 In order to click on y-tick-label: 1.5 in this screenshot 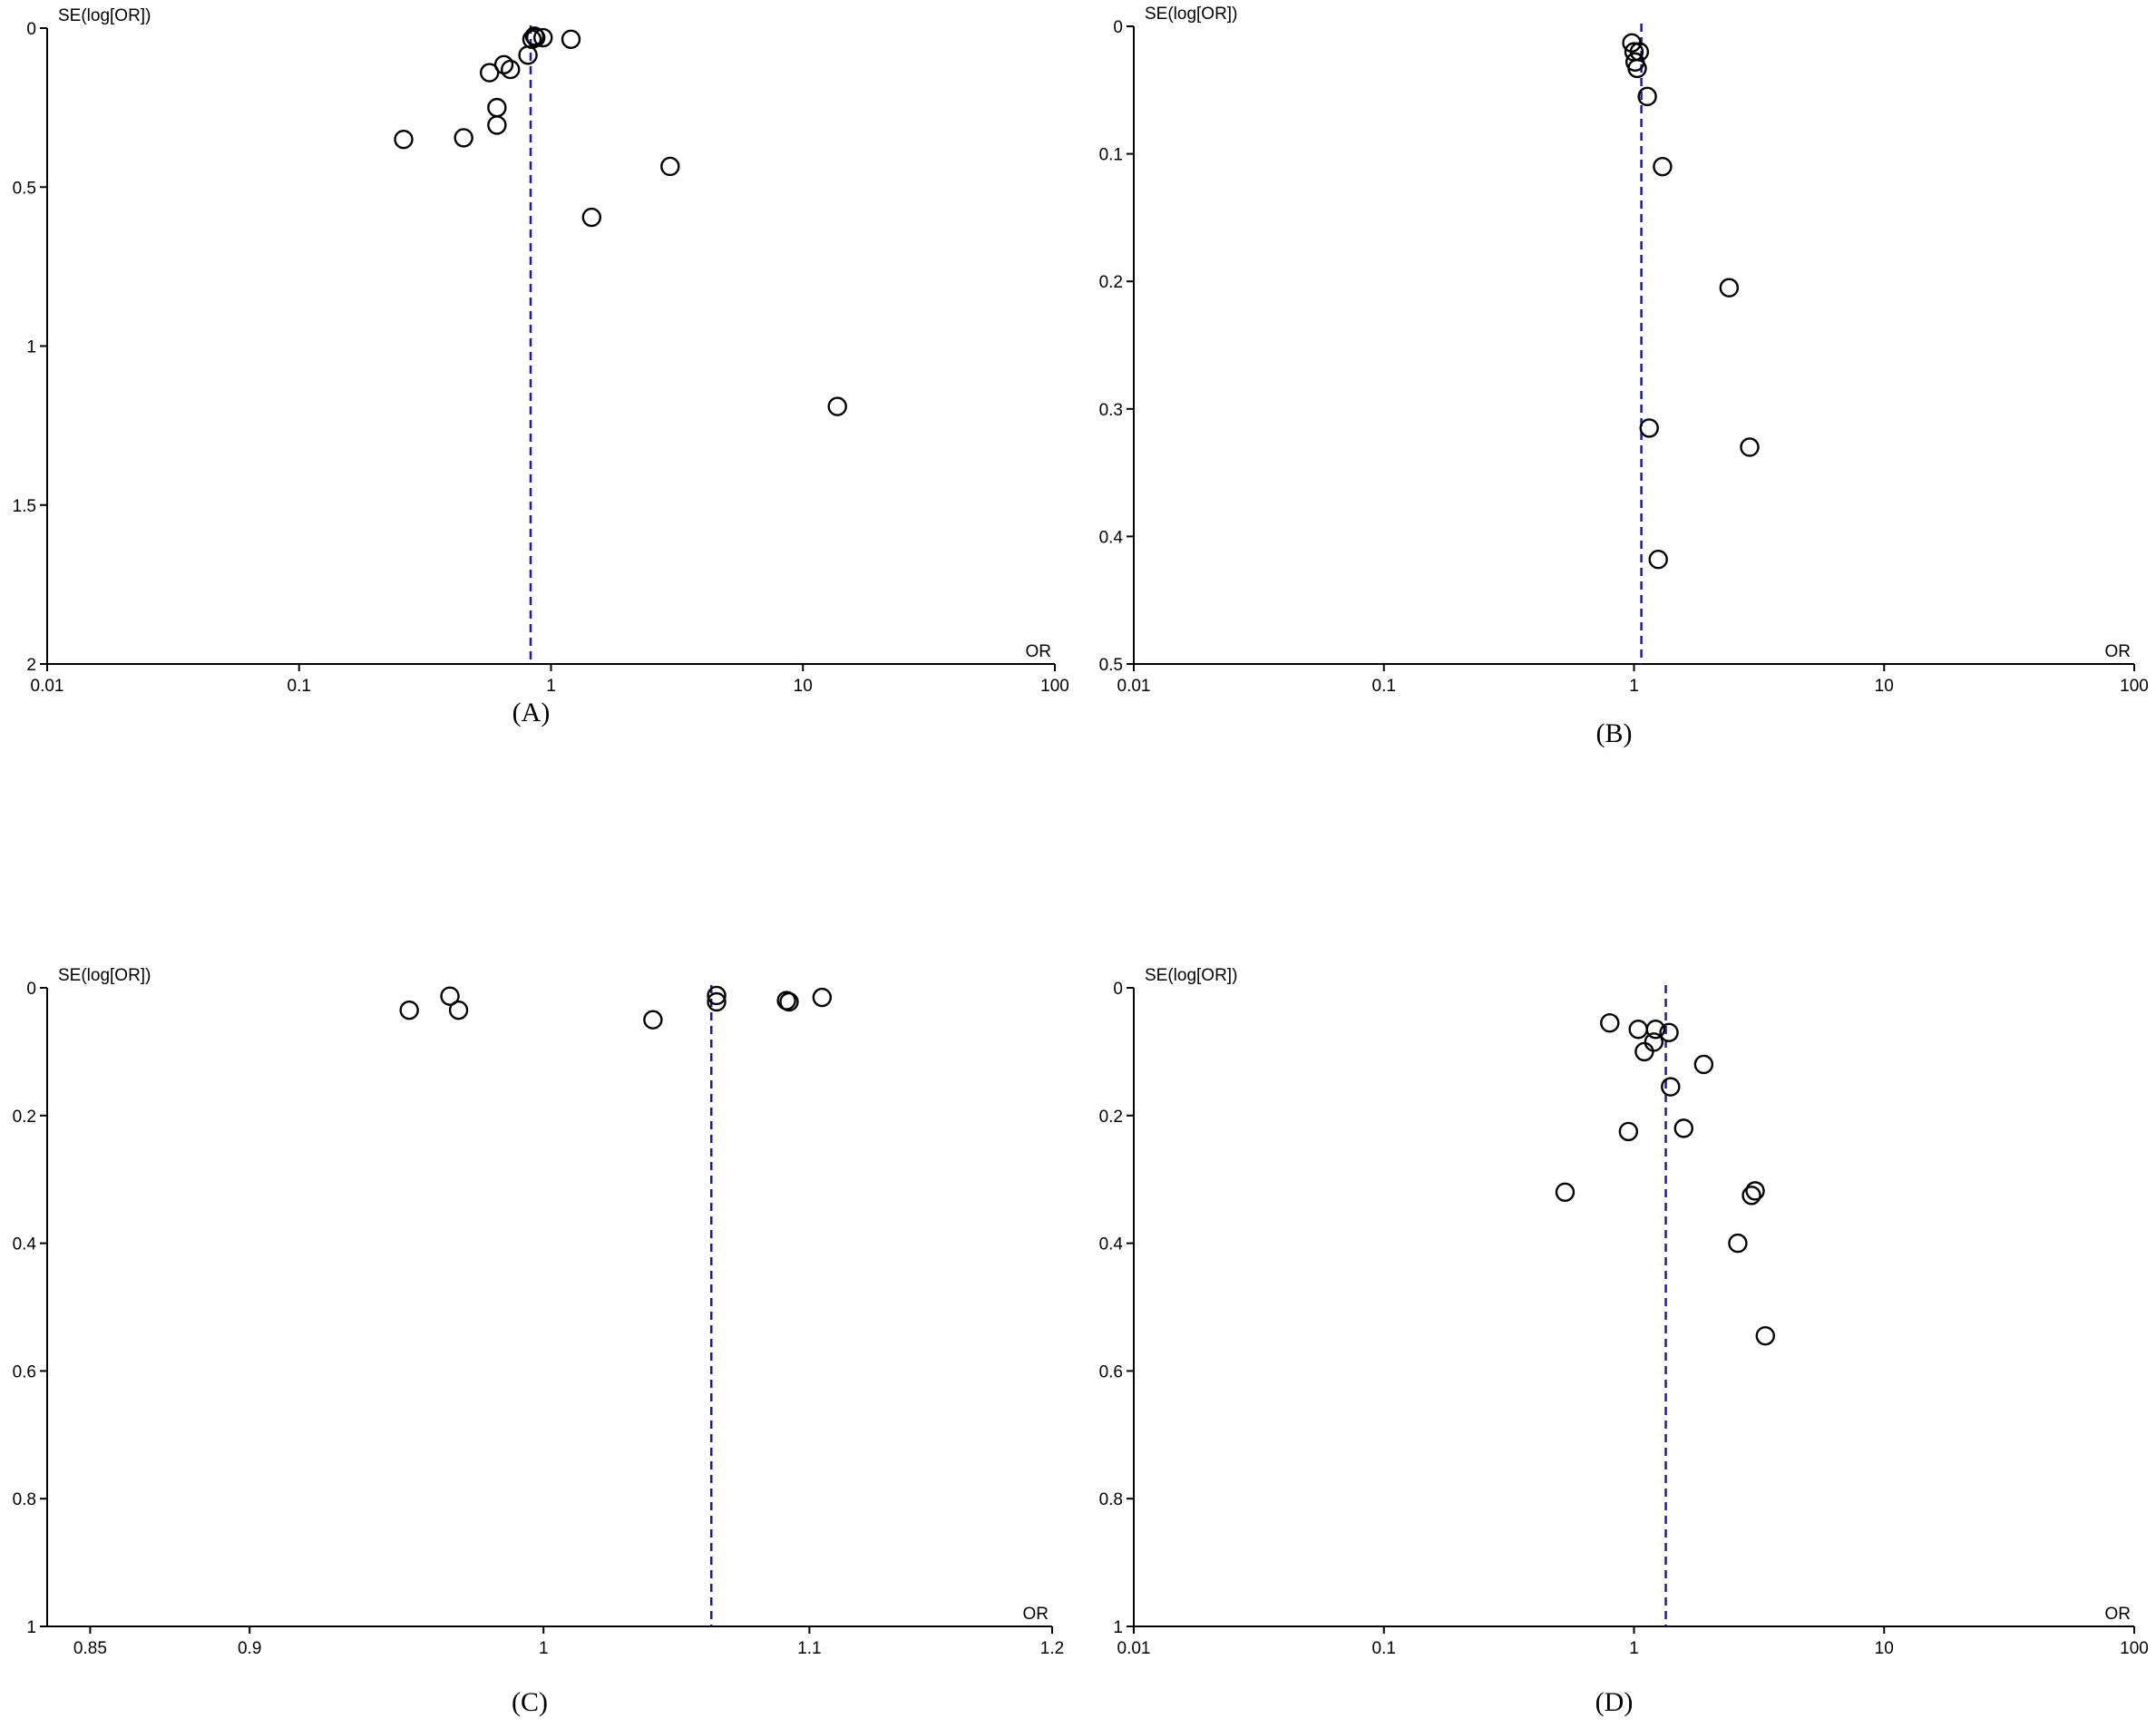, I will do `click(24, 506)`.